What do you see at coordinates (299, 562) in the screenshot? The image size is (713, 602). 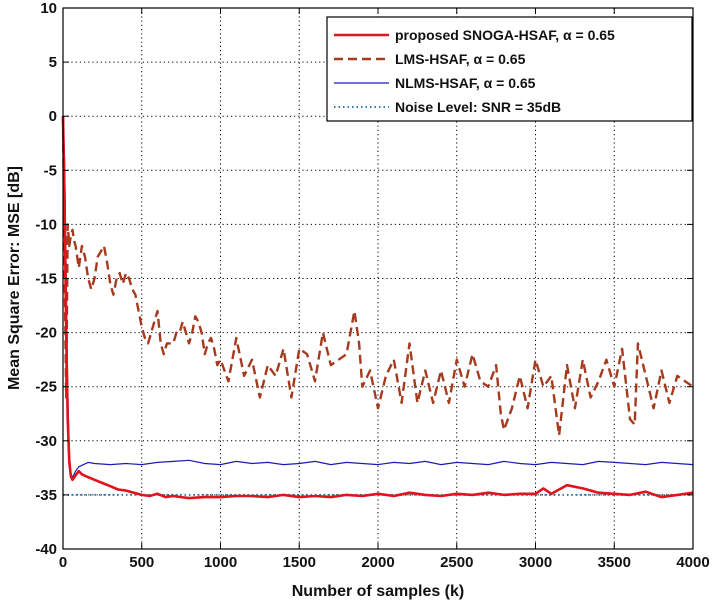 I see `x-tick-label: 1500` at bounding box center [299, 562].